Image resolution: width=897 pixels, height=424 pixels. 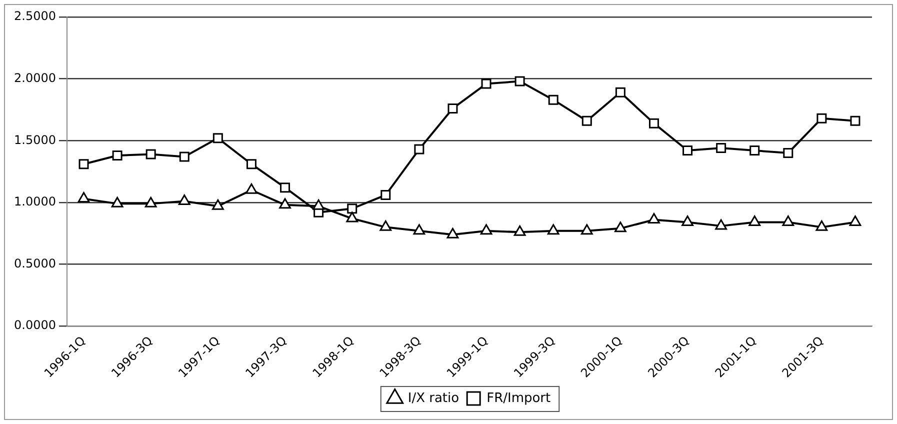 I want to click on y-tick-label: 2.0000, so click(x=35, y=77).